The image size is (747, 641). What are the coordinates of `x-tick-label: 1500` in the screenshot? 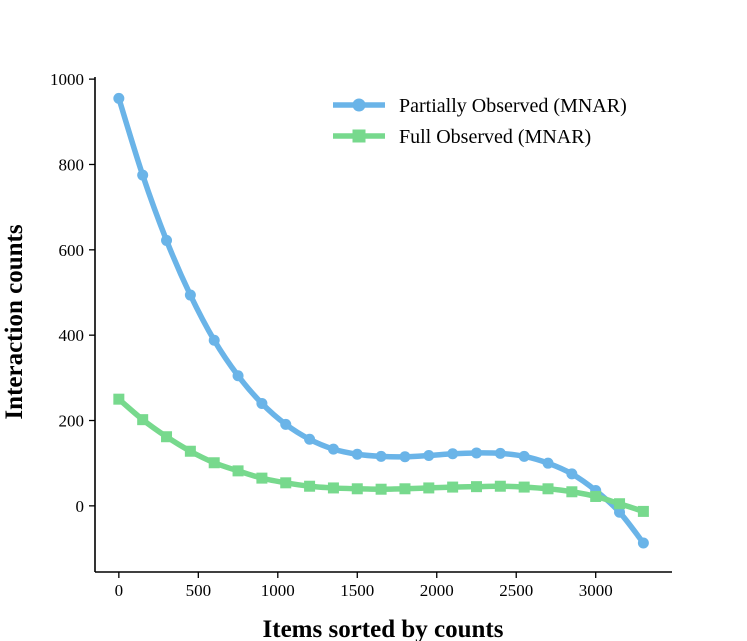 It's located at (357, 590).